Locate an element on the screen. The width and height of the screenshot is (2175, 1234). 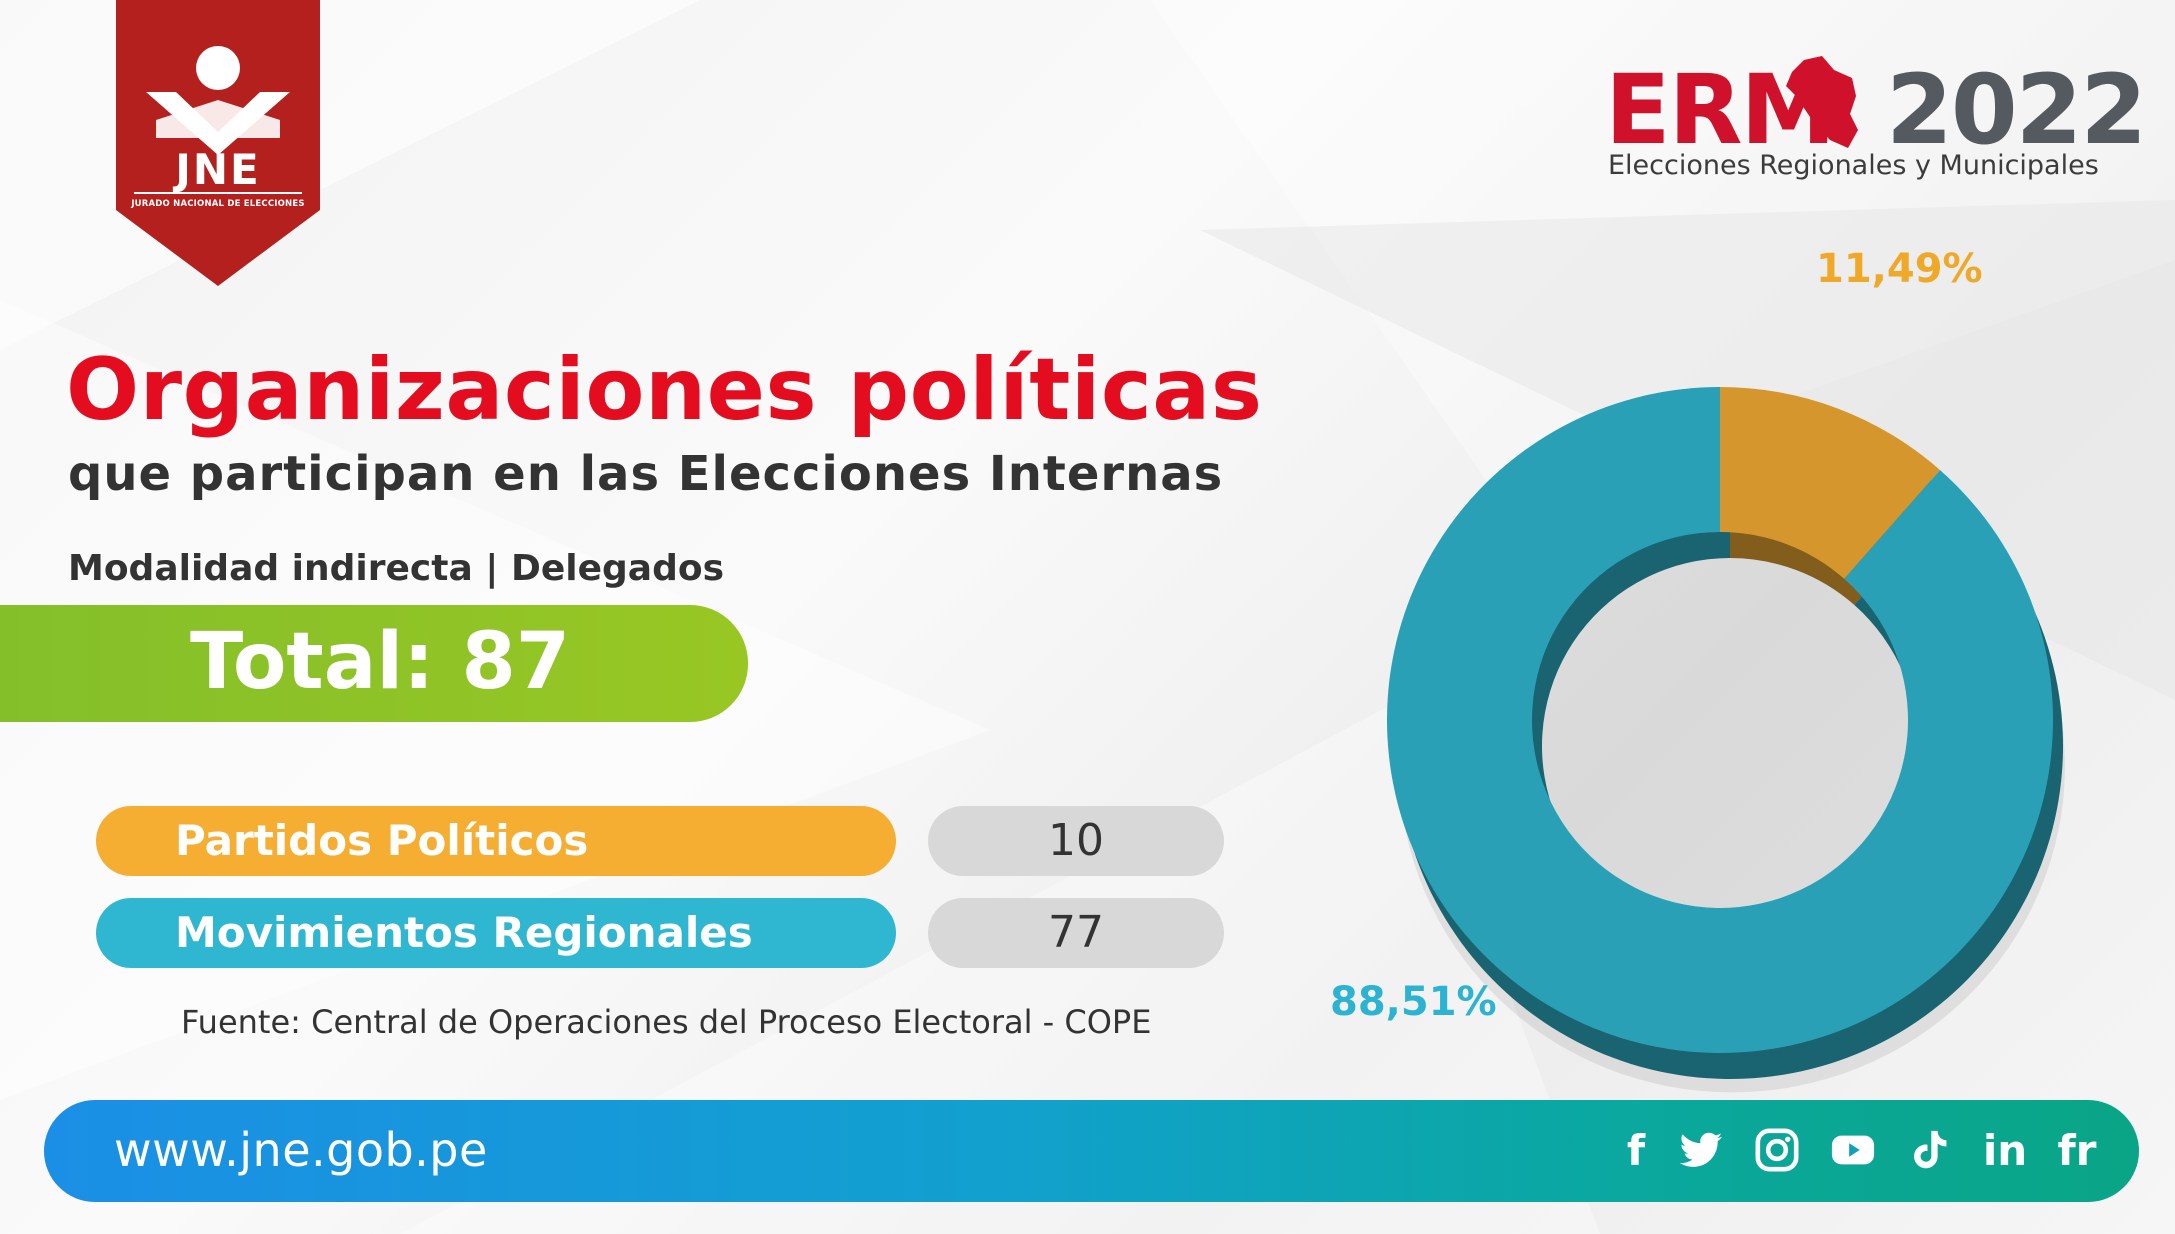
youtube-icon is located at coordinates (1853, 1150).